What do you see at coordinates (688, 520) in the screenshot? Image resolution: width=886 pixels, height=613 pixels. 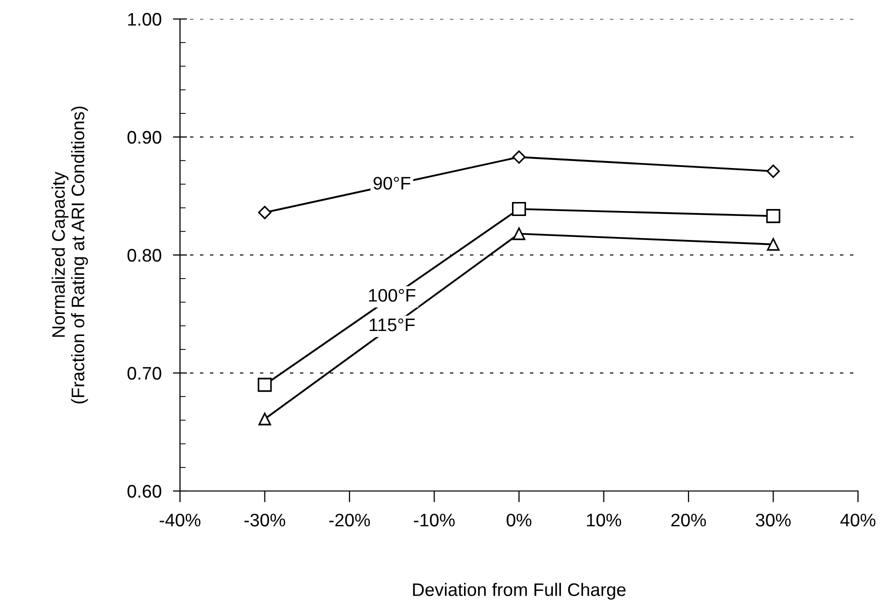 I see `x-tick-label: 20%` at bounding box center [688, 520].